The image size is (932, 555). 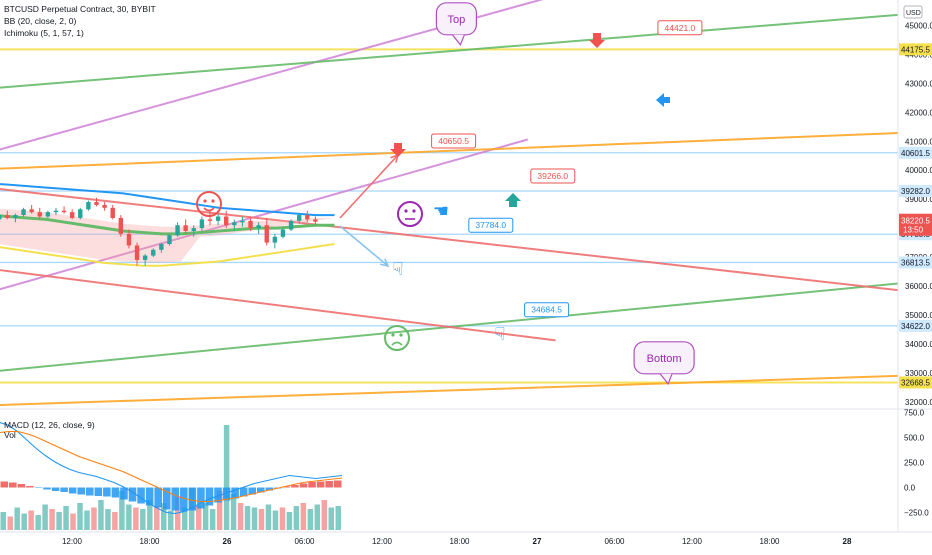 What do you see at coordinates (369, 186) in the screenshot?
I see `projection-arrow-up` at bounding box center [369, 186].